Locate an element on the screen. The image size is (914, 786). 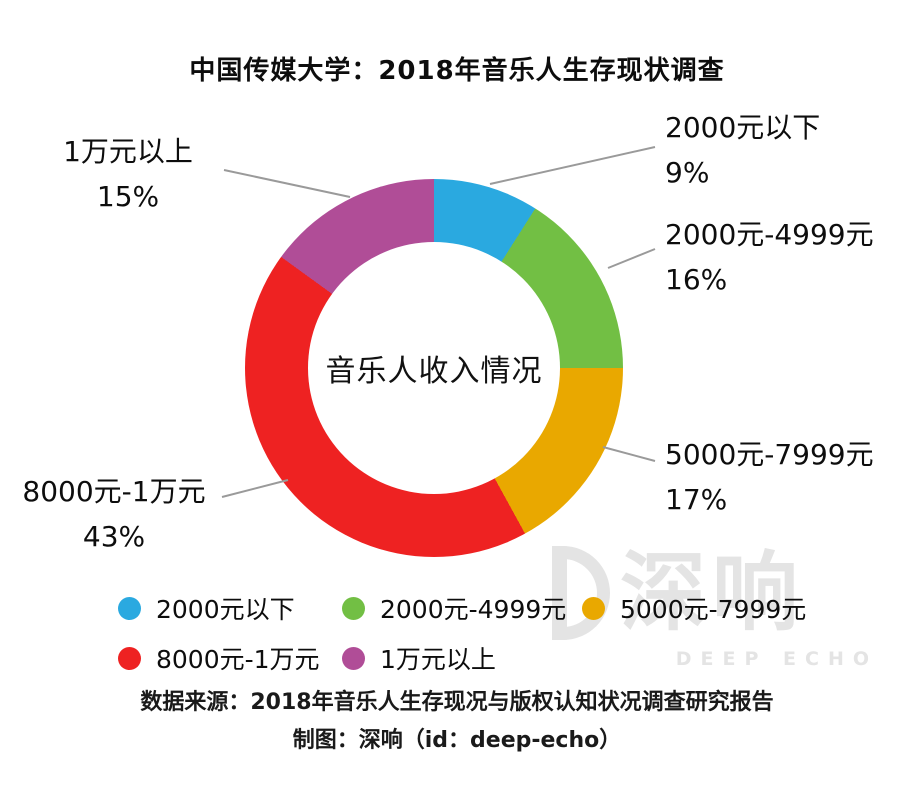
legend-item: 2000元-4999元 is located at coordinates (462, 608).